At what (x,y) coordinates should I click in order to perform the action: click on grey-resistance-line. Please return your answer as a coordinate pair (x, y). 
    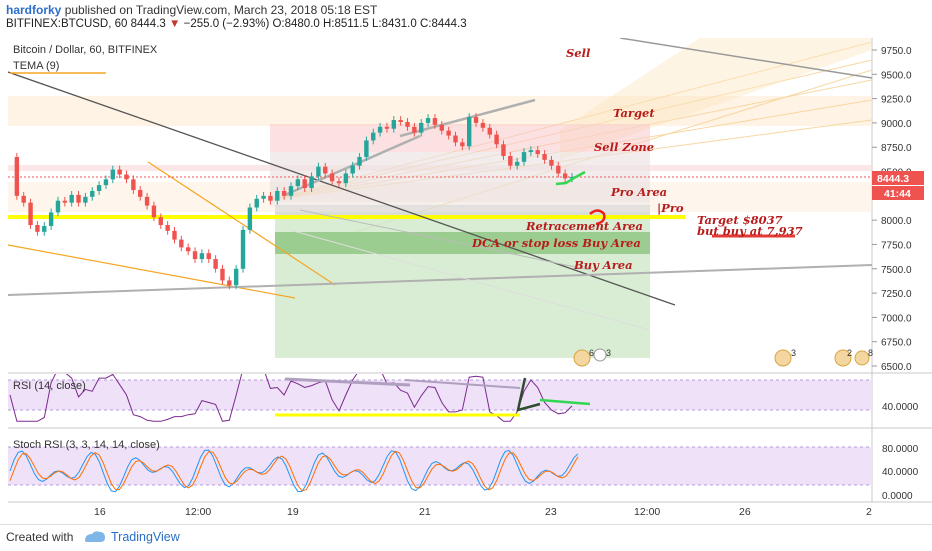
    Looking at the image, I should click on (745, 58).